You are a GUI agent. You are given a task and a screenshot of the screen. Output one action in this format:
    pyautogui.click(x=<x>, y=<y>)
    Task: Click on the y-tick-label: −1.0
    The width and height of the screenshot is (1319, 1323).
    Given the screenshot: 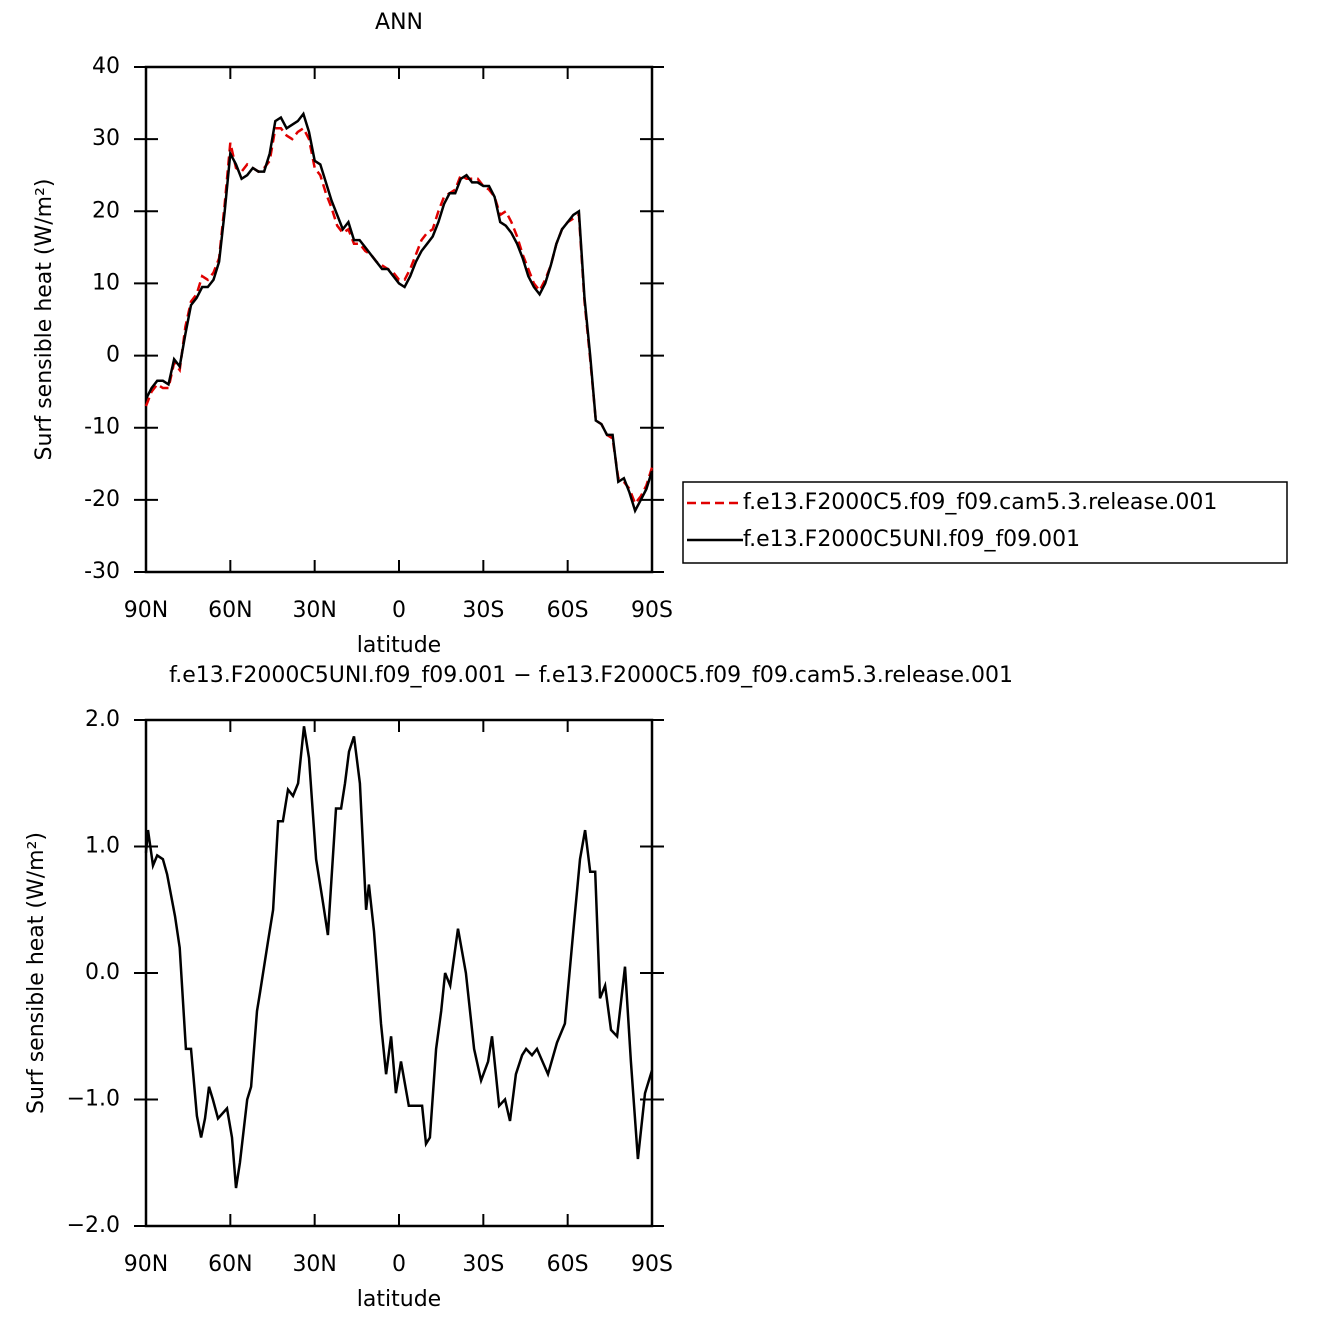 What is the action you would take?
    pyautogui.click(x=93, y=1099)
    